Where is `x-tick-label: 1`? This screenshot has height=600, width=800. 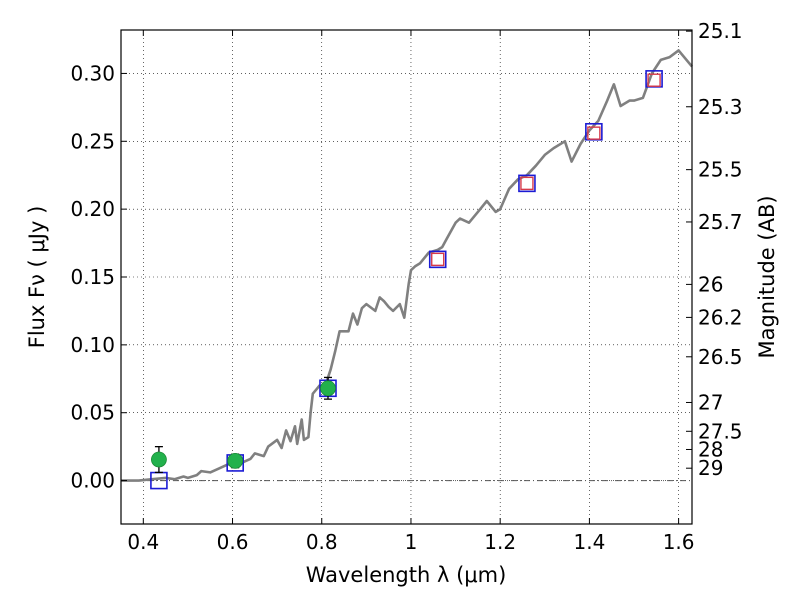
x-tick-label: 1 is located at coordinates (411, 542).